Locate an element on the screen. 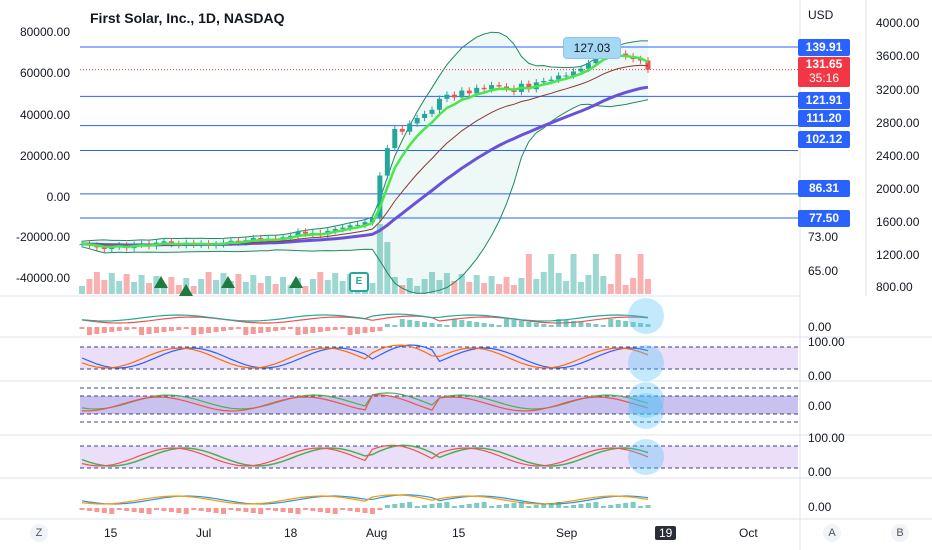 The width and height of the screenshot is (932, 550). symbol-title: First Solar, Inc., 1D, NASDAQ is located at coordinates (187, 18).